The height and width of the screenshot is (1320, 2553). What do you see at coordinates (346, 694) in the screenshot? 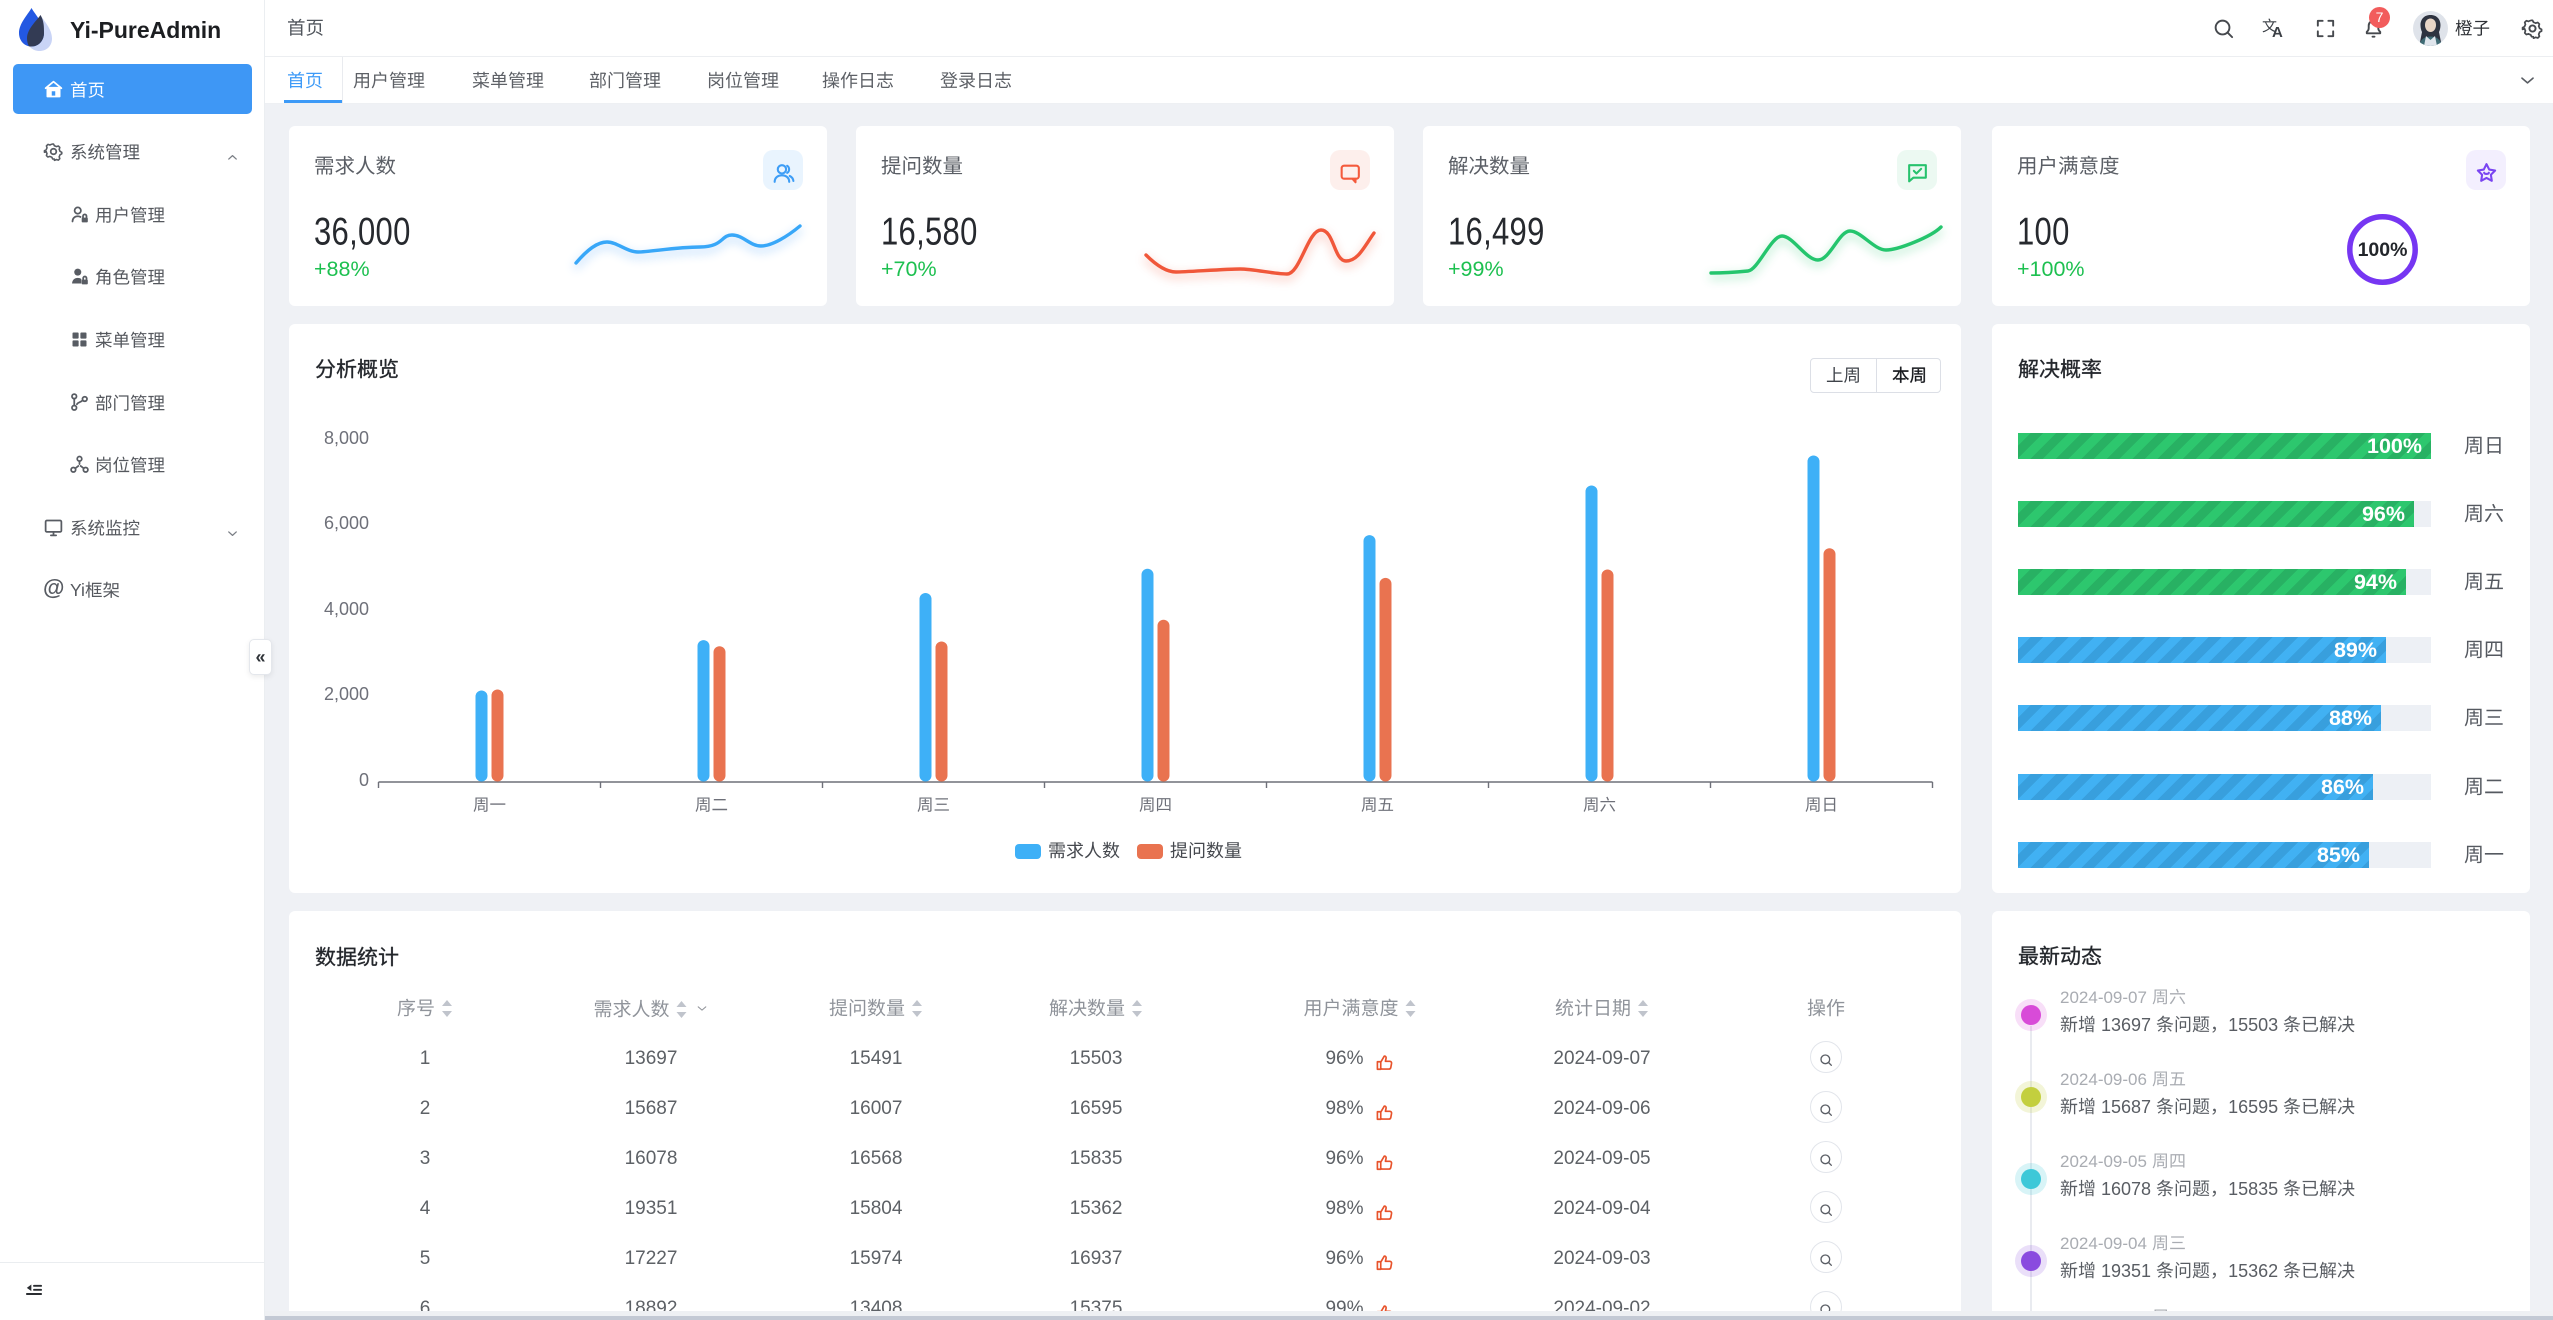
I see `svg-text: 2,000` at bounding box center [346, 694].